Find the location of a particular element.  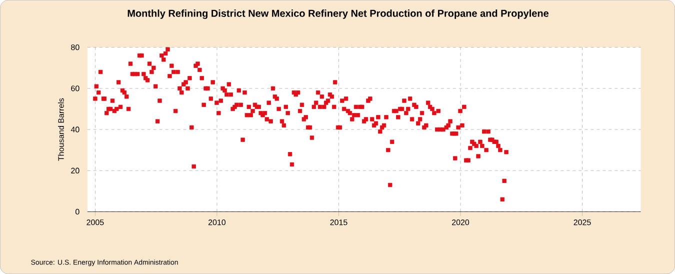

chart-title: Monthly Refining District New Mexico Refinery Net Production of Propane and Propylene is located at coordinates (338, 14).